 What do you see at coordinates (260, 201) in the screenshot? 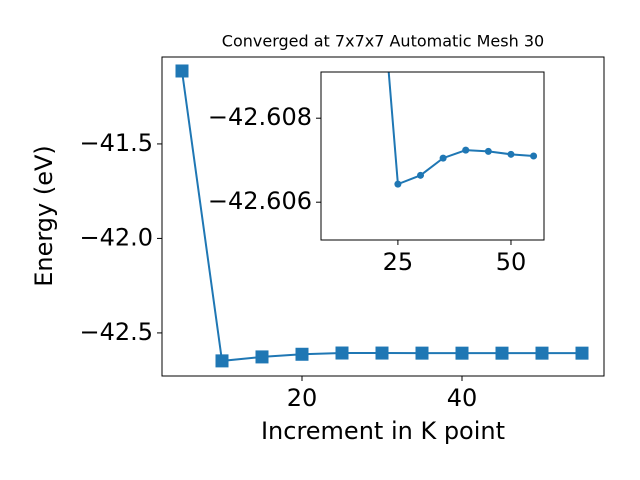
I see `y-tick-label: −42.606` at bounding box center [260, 201].